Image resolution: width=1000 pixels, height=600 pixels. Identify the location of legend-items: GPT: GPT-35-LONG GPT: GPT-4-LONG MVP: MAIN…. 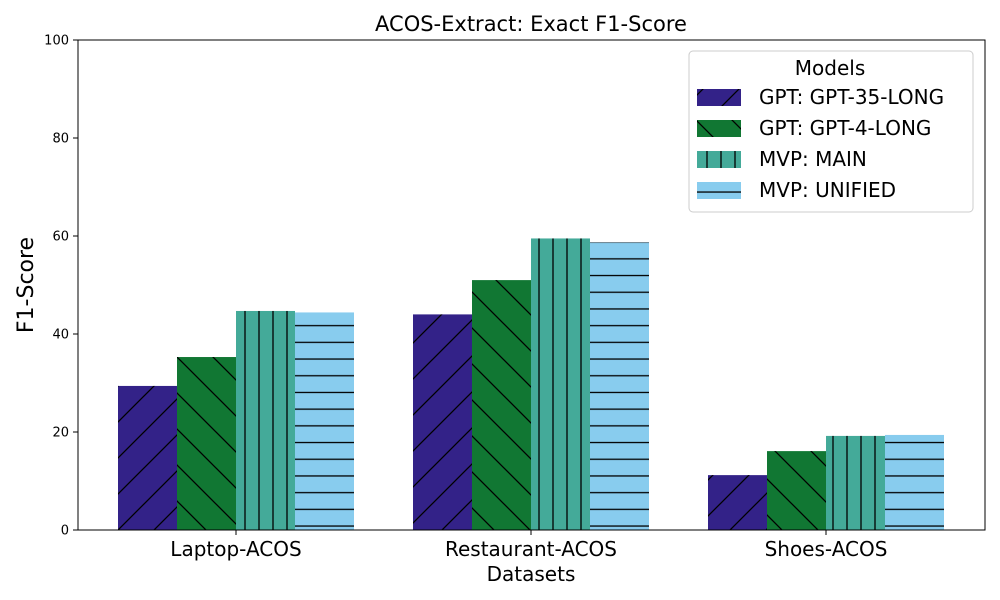
(820, 143).